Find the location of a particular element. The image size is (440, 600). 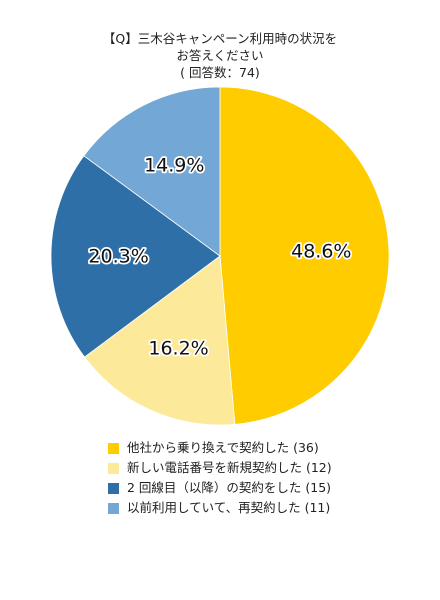

chart-title-line-2: お答えください is located at coordinates (220, 55).